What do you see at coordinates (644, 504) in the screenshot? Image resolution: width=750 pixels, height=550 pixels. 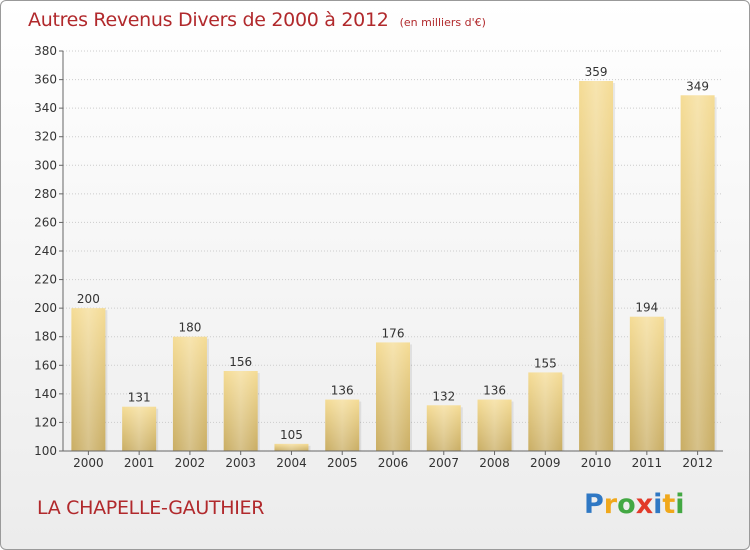 I see `logo-letter: x` at bounding box center [644, 504].